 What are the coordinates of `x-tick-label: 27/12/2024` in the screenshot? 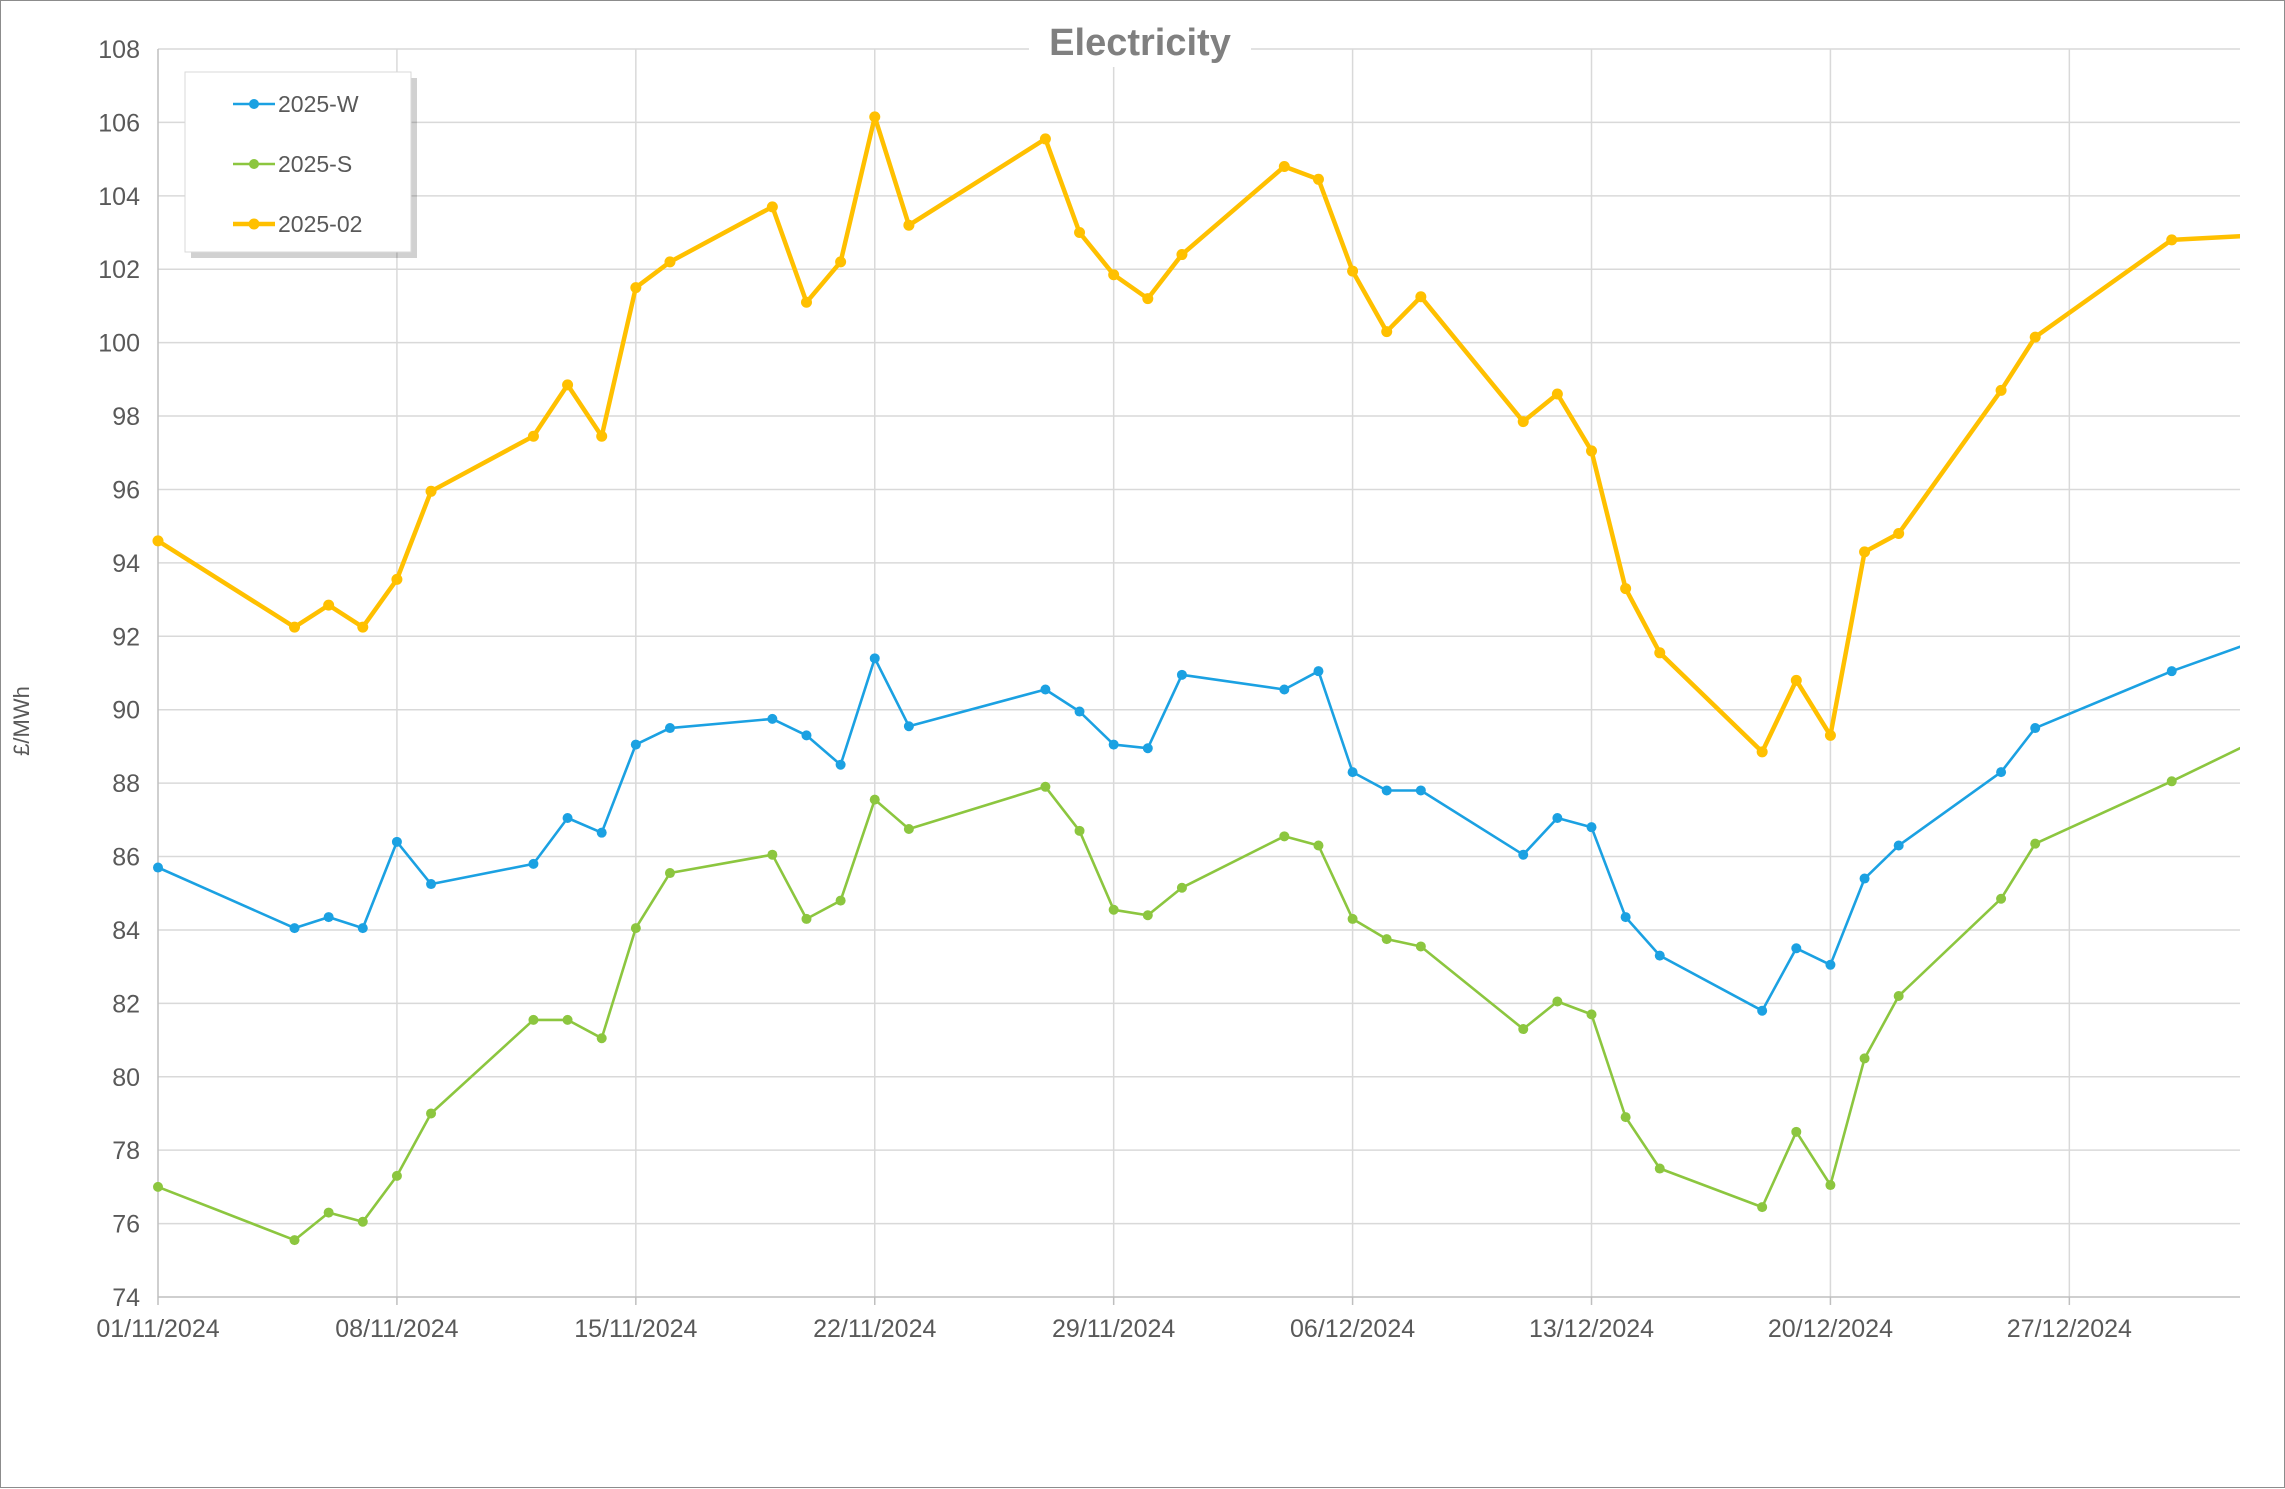 It's located at (2069, 1329).